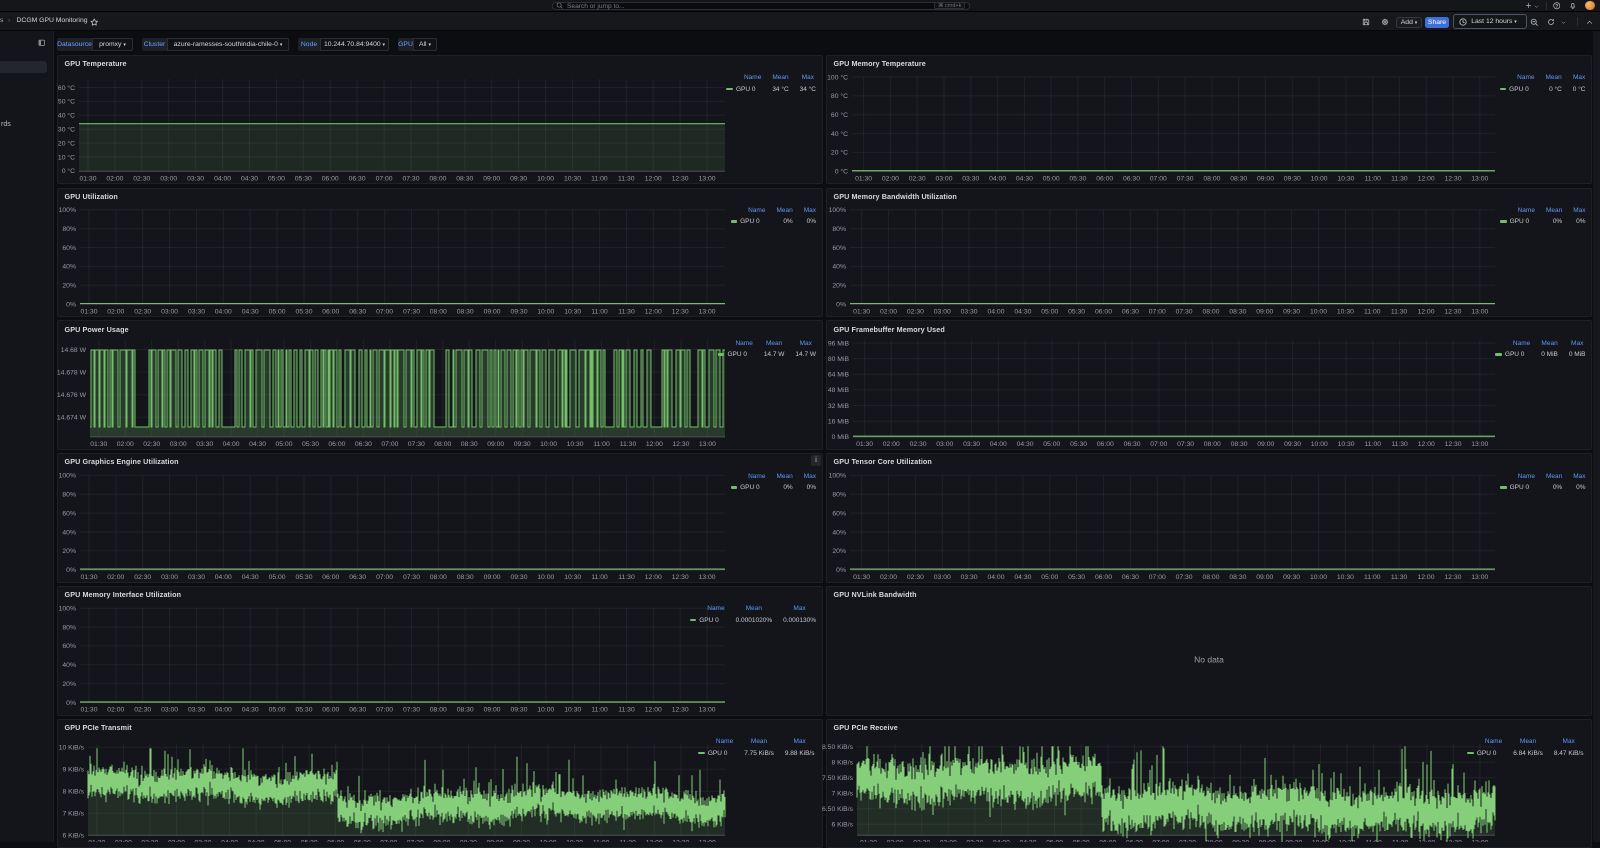  I want to click on svg-text: 7.50 KiB/s, so click(838, 778).